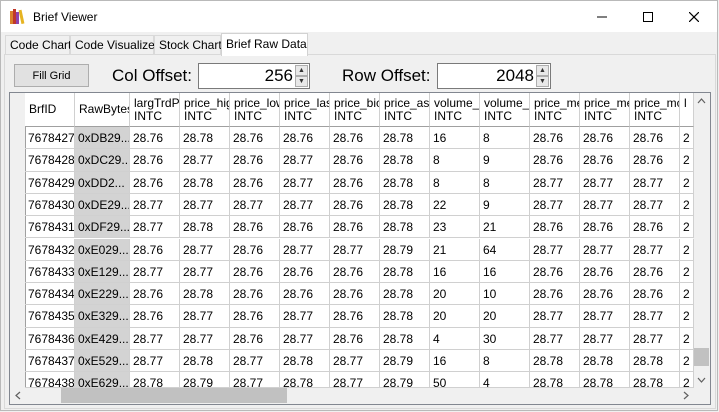 The image size is (719, 412). I want to click on table-cell: 50, so click(455, 380).